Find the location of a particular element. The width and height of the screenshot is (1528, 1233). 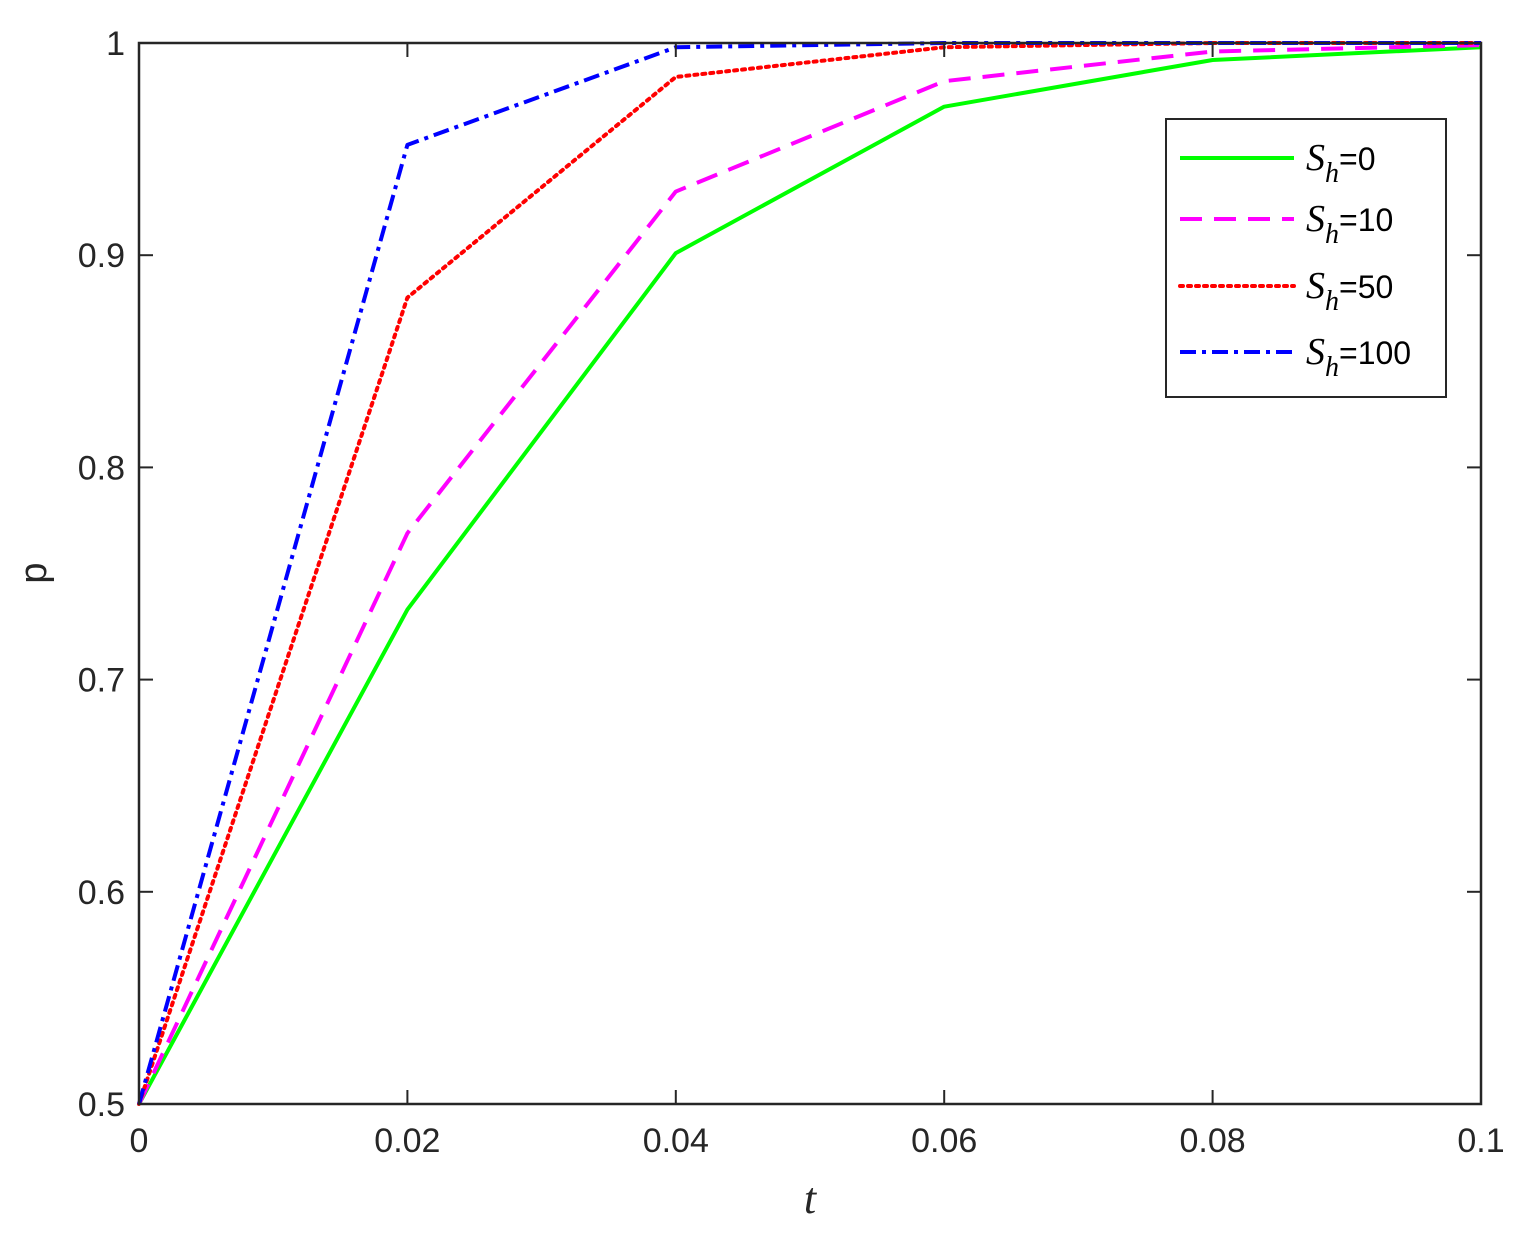

legend-label-2: Sh=50 is located at coordinates (1349, 291).